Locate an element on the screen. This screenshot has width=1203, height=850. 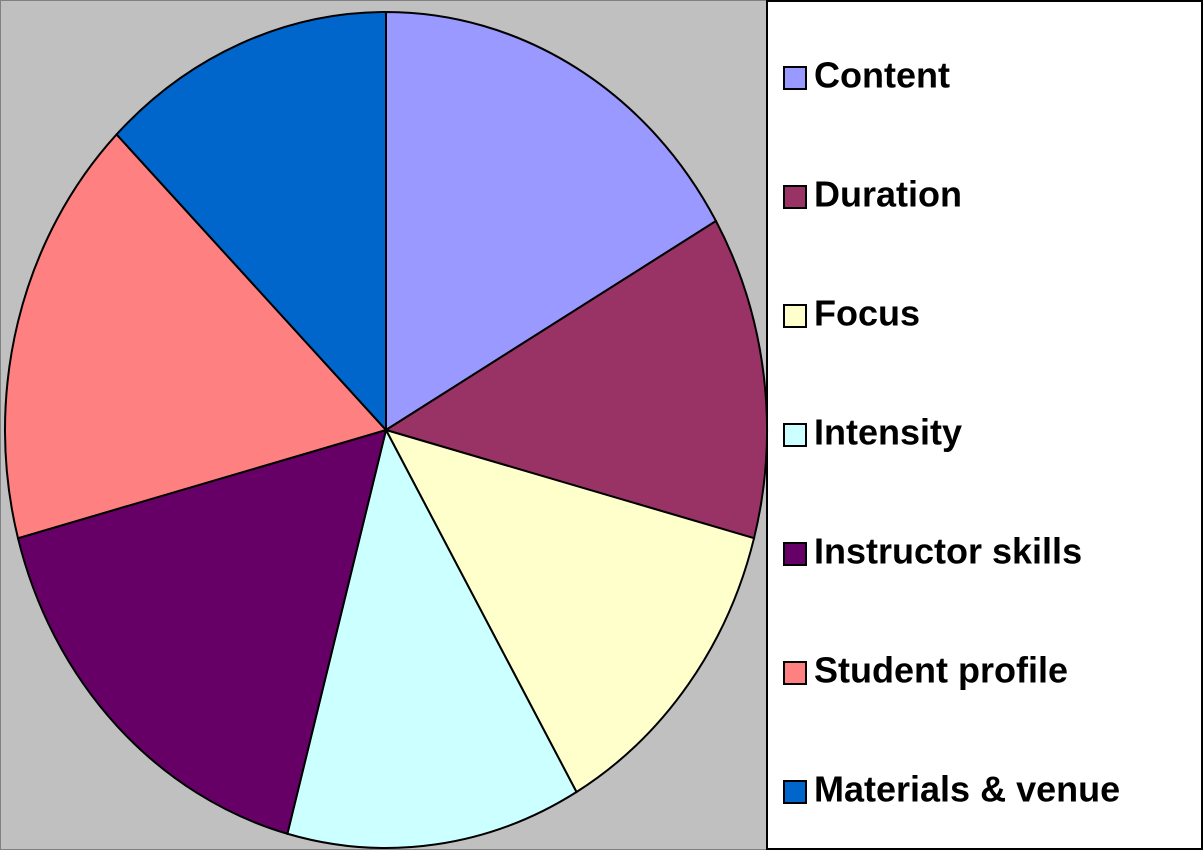
legend-label: Instructor skills is located at coordinates (948, 551).